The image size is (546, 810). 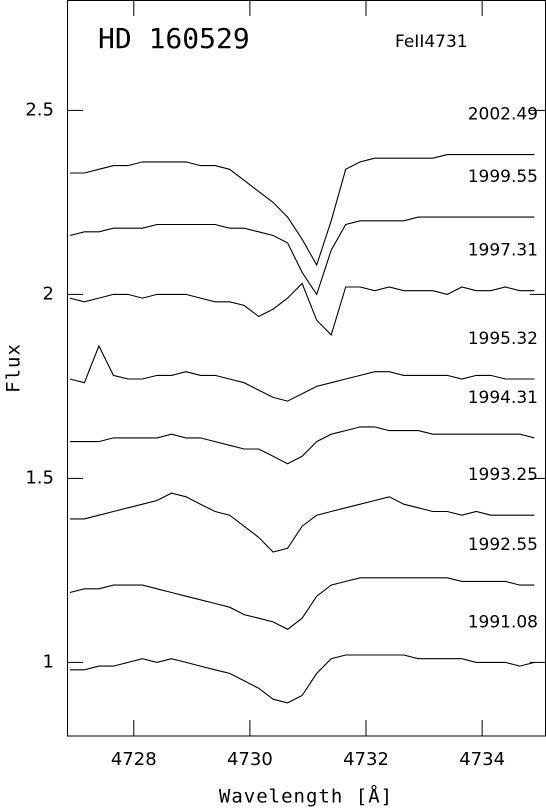 What do you see at coordinates (366, 759) in the screenshot?
I see `x-tick-label: 4732` at bounding box center [366, 759].